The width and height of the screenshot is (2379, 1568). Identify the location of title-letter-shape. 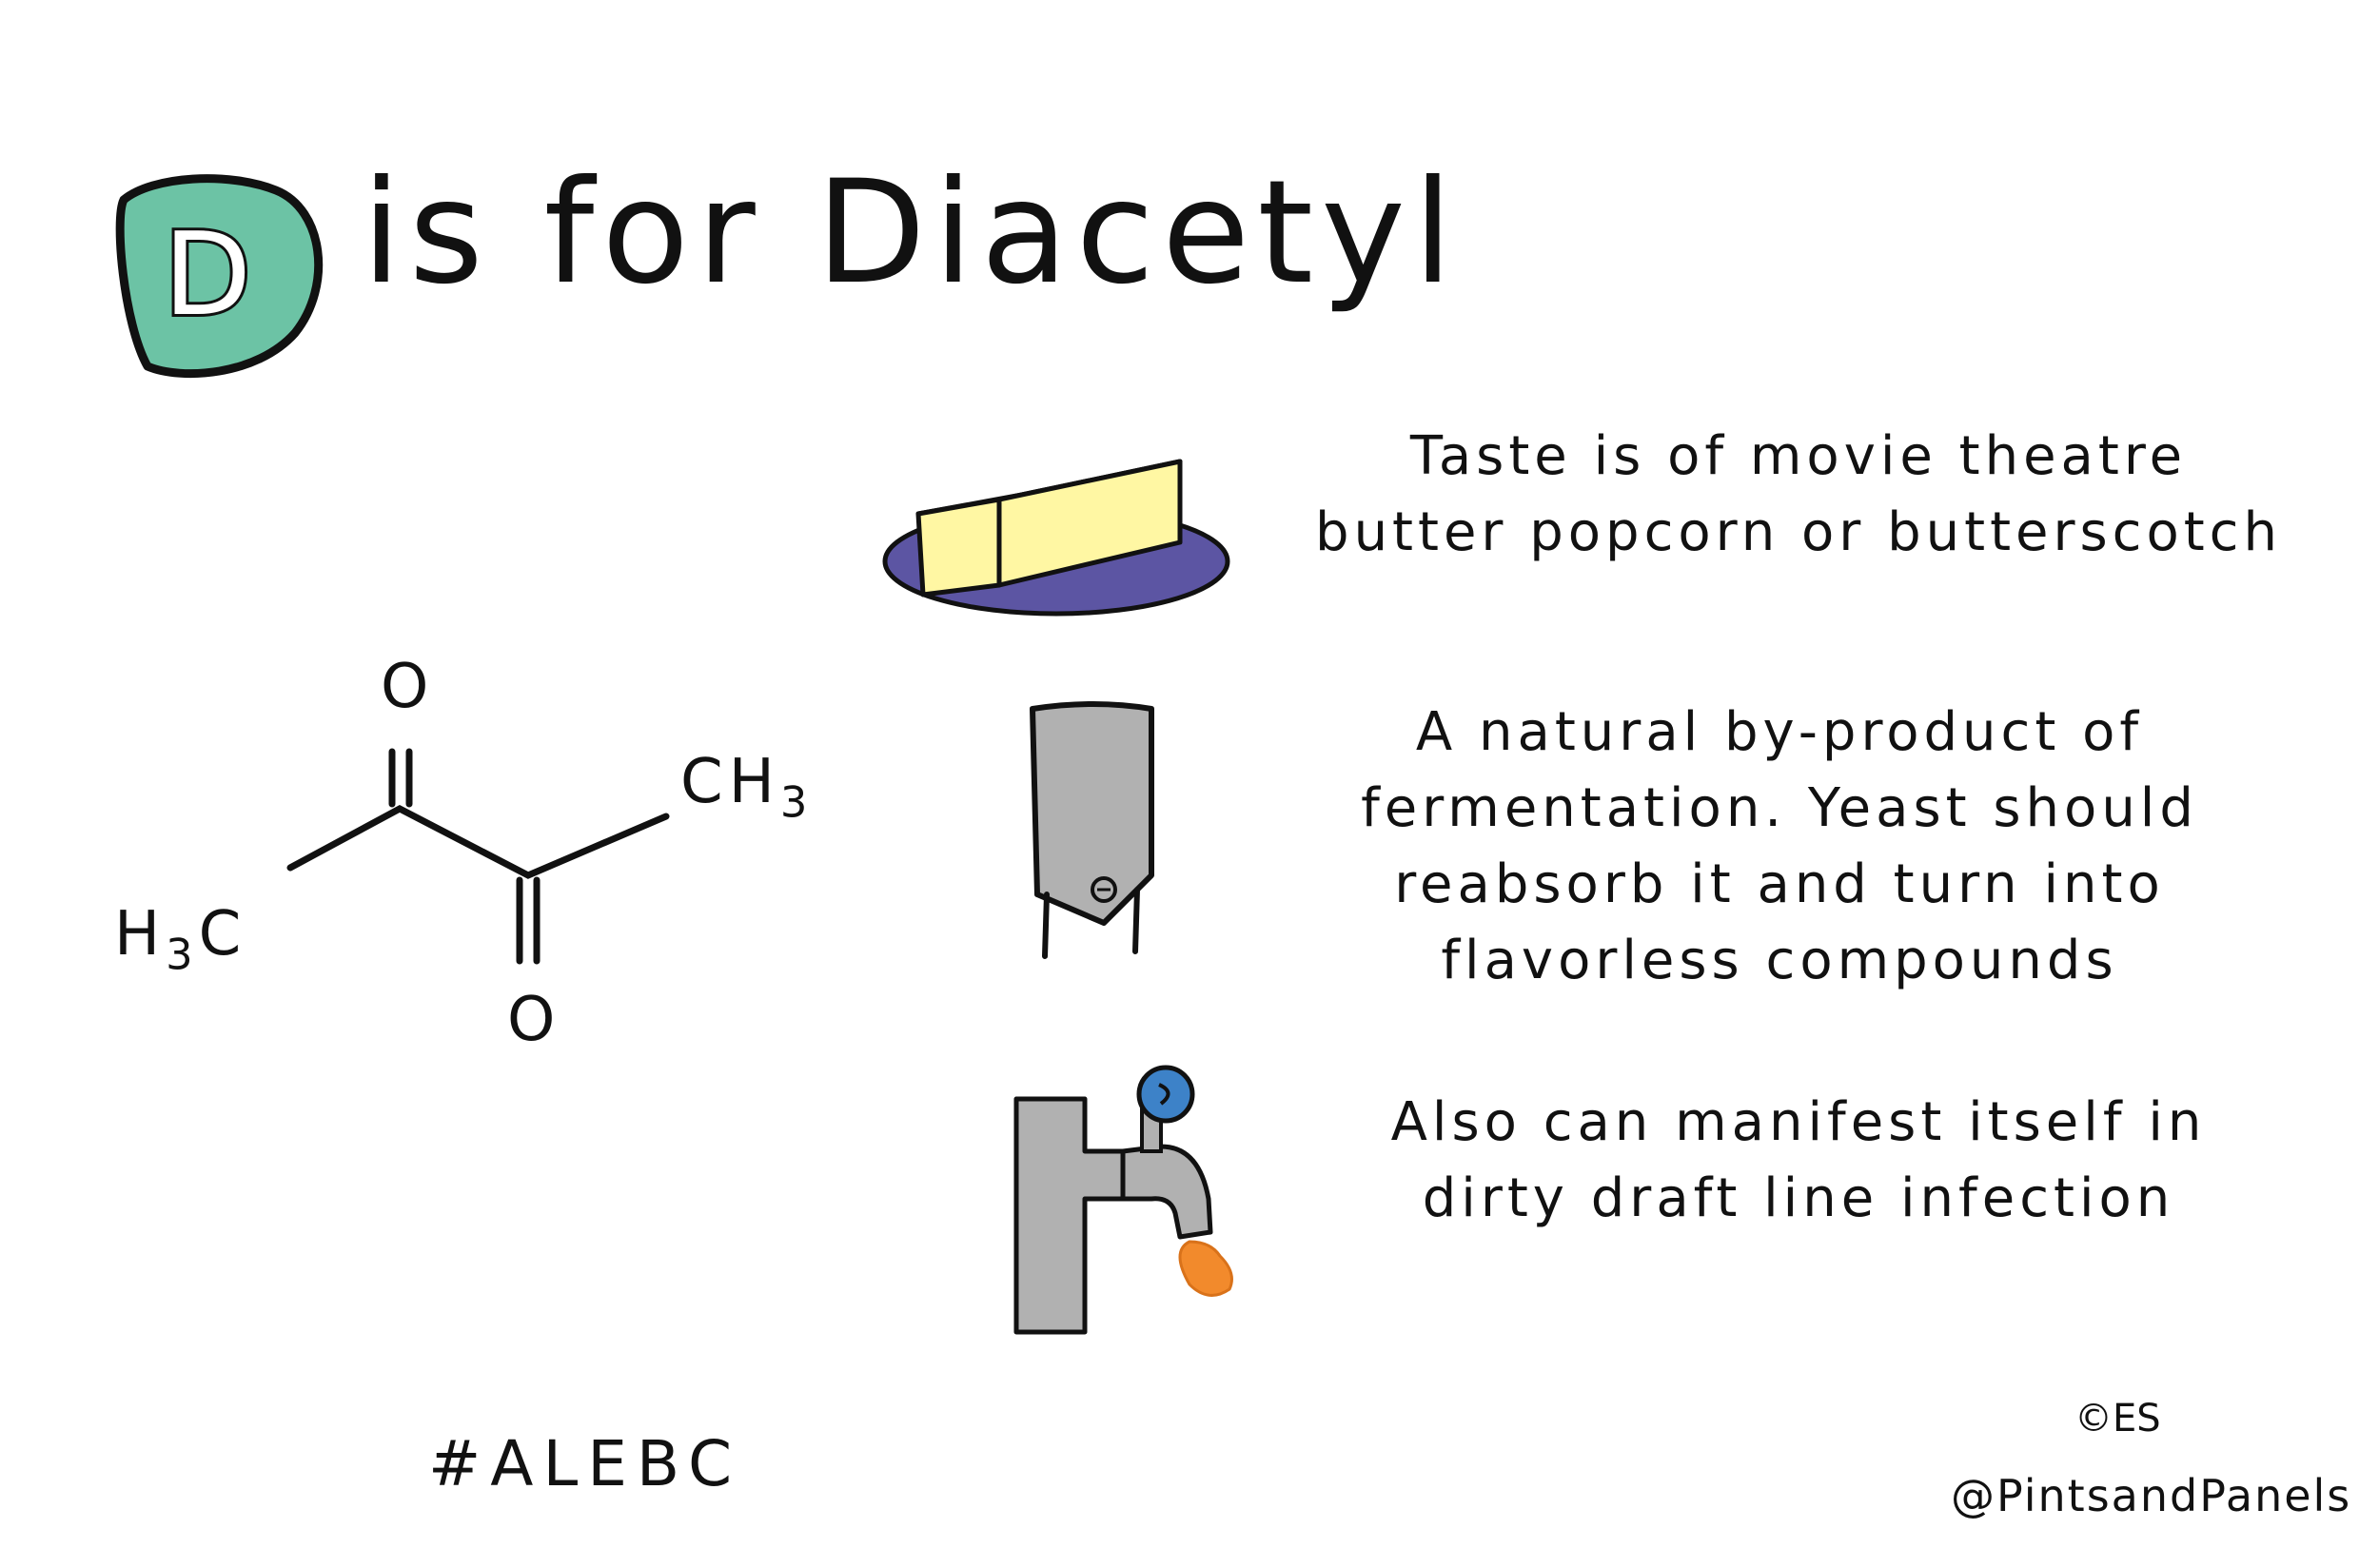
(219, 276).